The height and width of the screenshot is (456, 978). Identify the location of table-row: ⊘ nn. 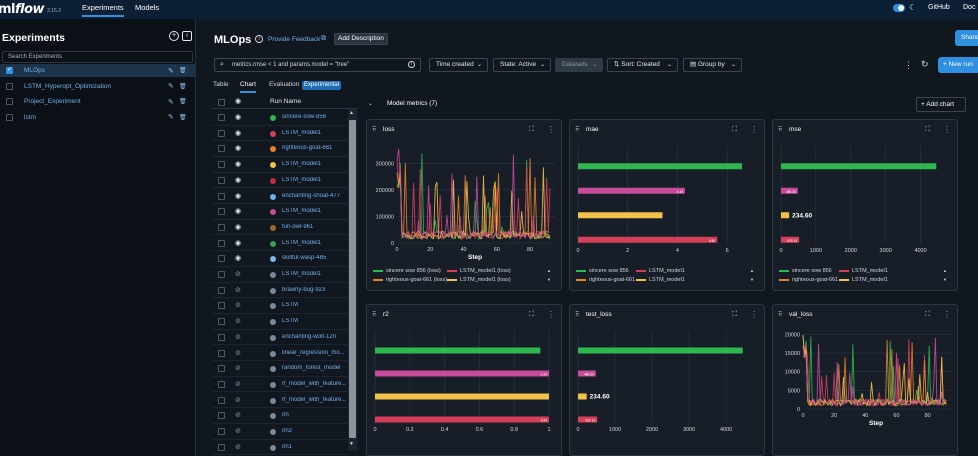
(280, 416).